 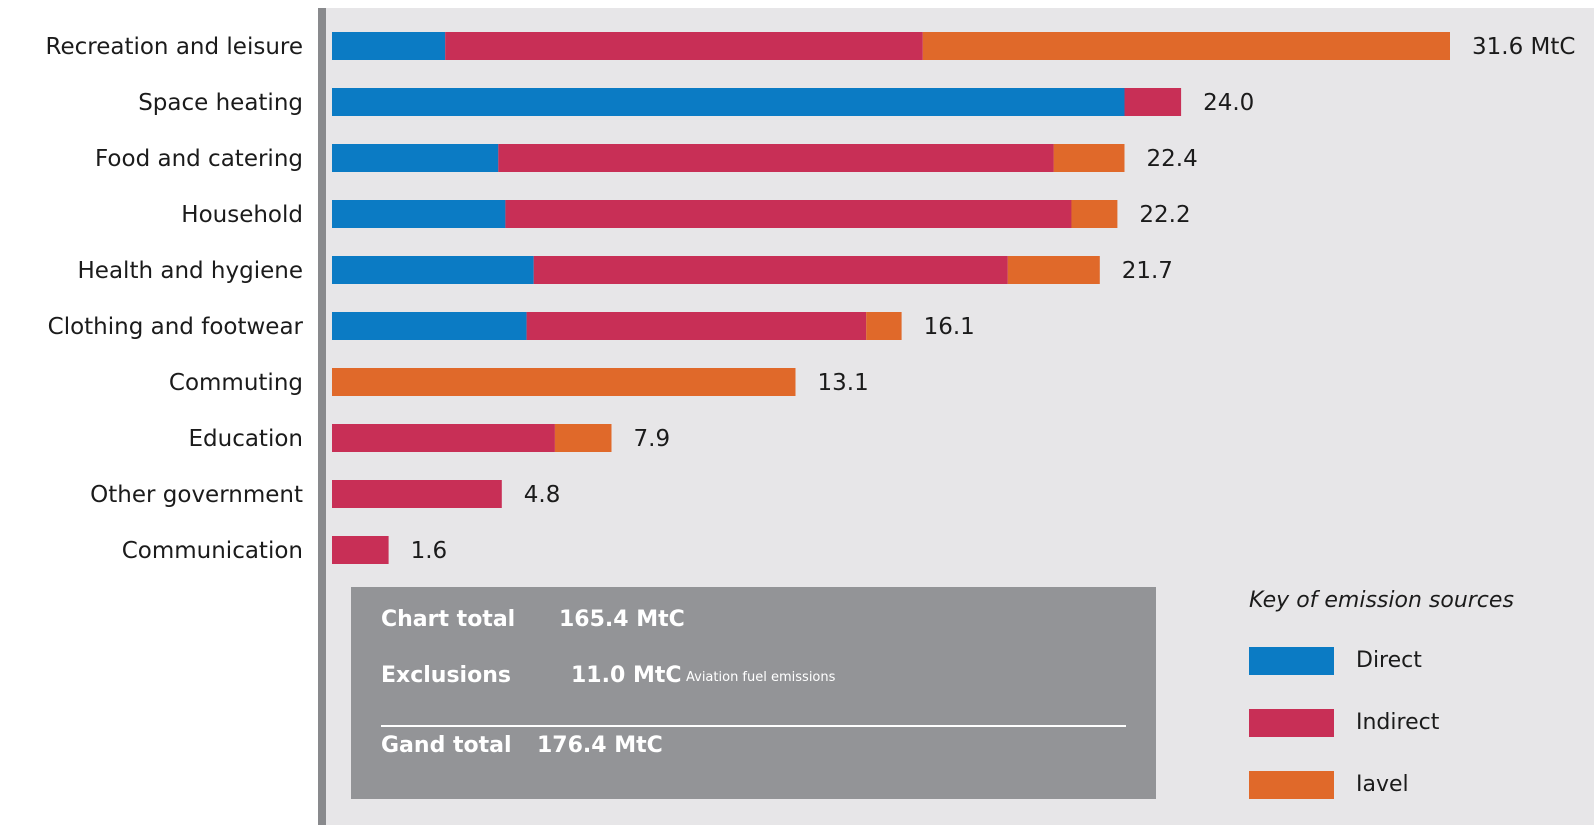 What do you see at coordinates (600, 745) in the screenshot?
I see `grand-total-value: 176.4 MtC` at bounding box center [600, 745].